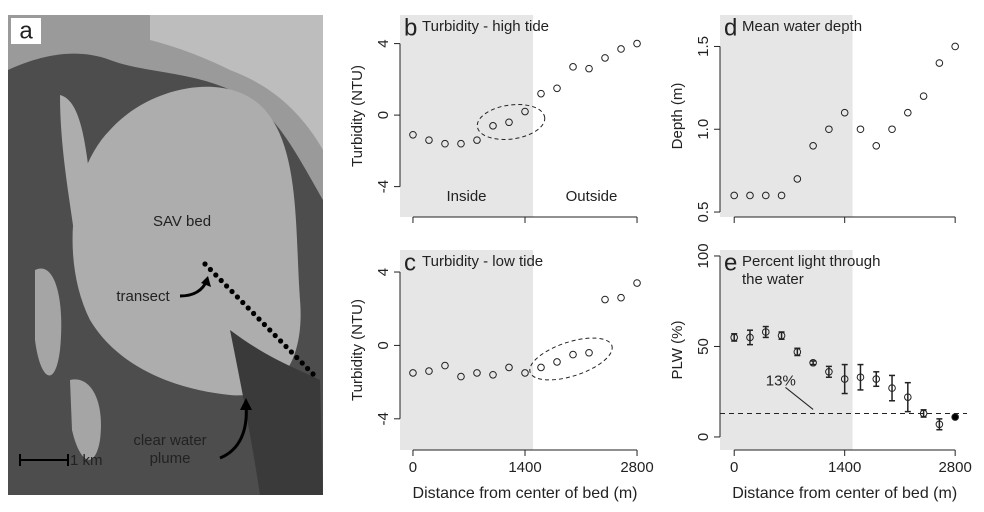 The width and height of the screenshot is (984, 512). I want to click on annotation: Inside, so click(466, 196).